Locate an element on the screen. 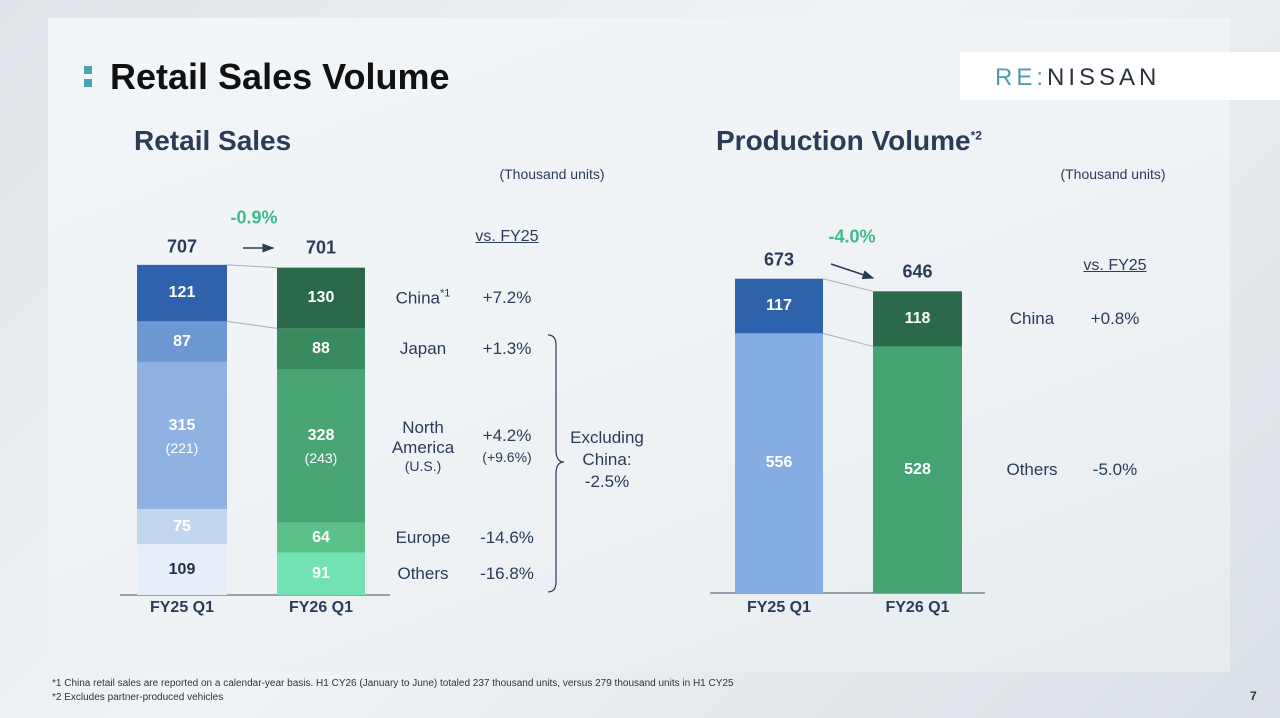 The height and width of the screenshot is (718, 1280). series-name: China*1 is located at coordinates (423, 298).